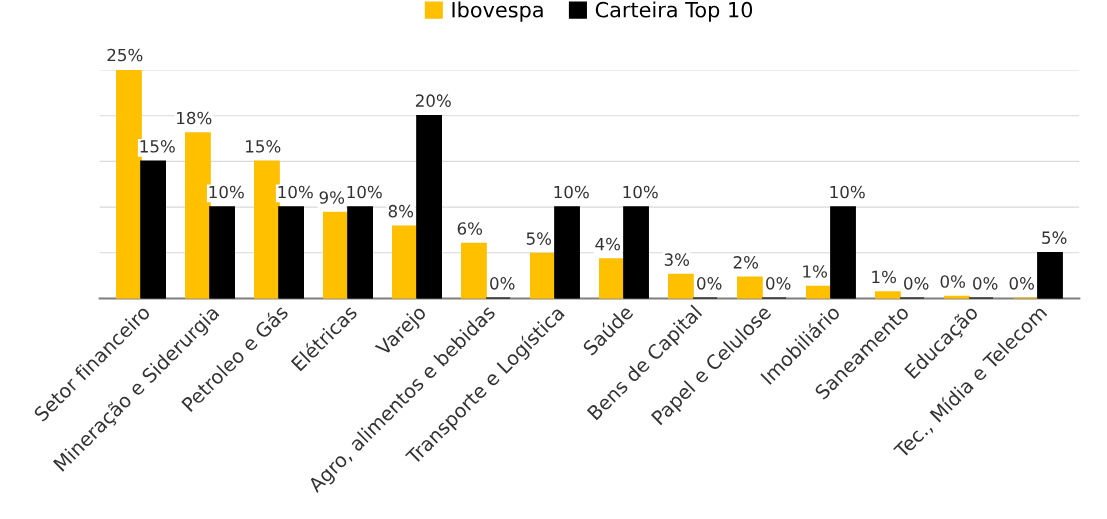 Image resolution: width=1107 pixels, height=519 pixels. Describe the element at coordinates (677, 259) in the screenshot. I see `data-label: 3%` at that location.